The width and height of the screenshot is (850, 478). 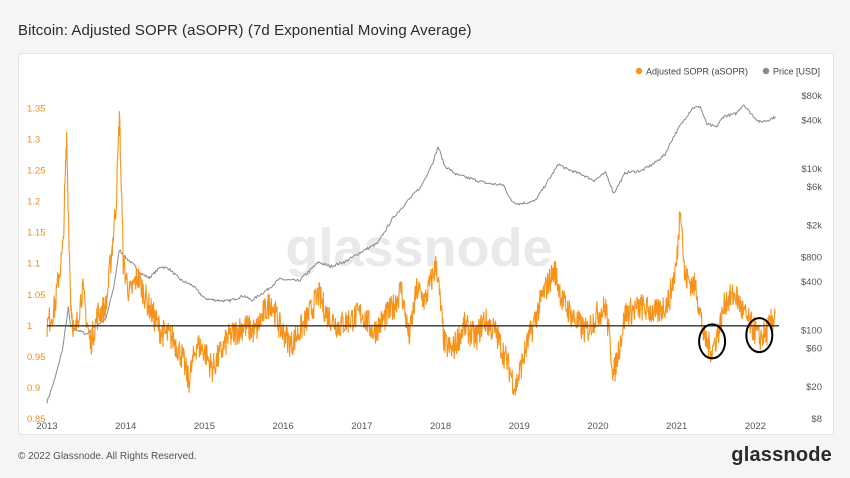 What do you see at coordinates (36, 171) in the screenshot?
I see `left-tick-label: 1.25` at bounding box center [36, 171].